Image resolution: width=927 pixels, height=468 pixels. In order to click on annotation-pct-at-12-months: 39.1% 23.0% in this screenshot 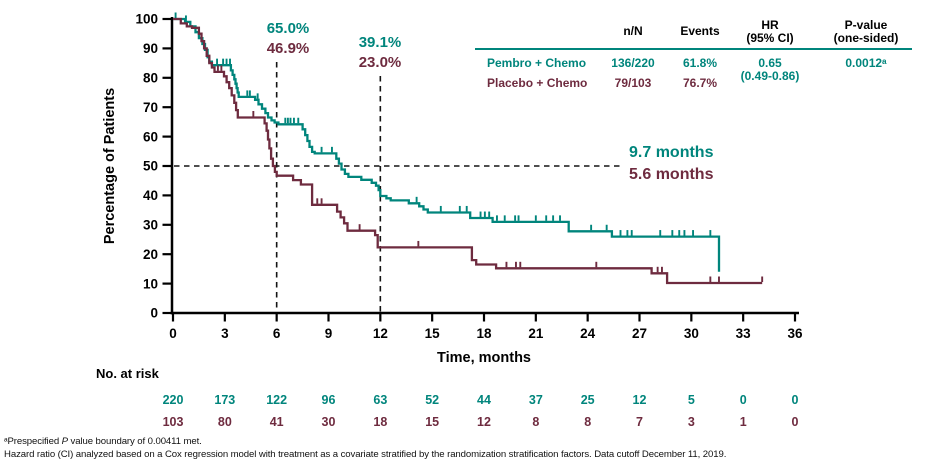, I will do `click(380, 53)`.